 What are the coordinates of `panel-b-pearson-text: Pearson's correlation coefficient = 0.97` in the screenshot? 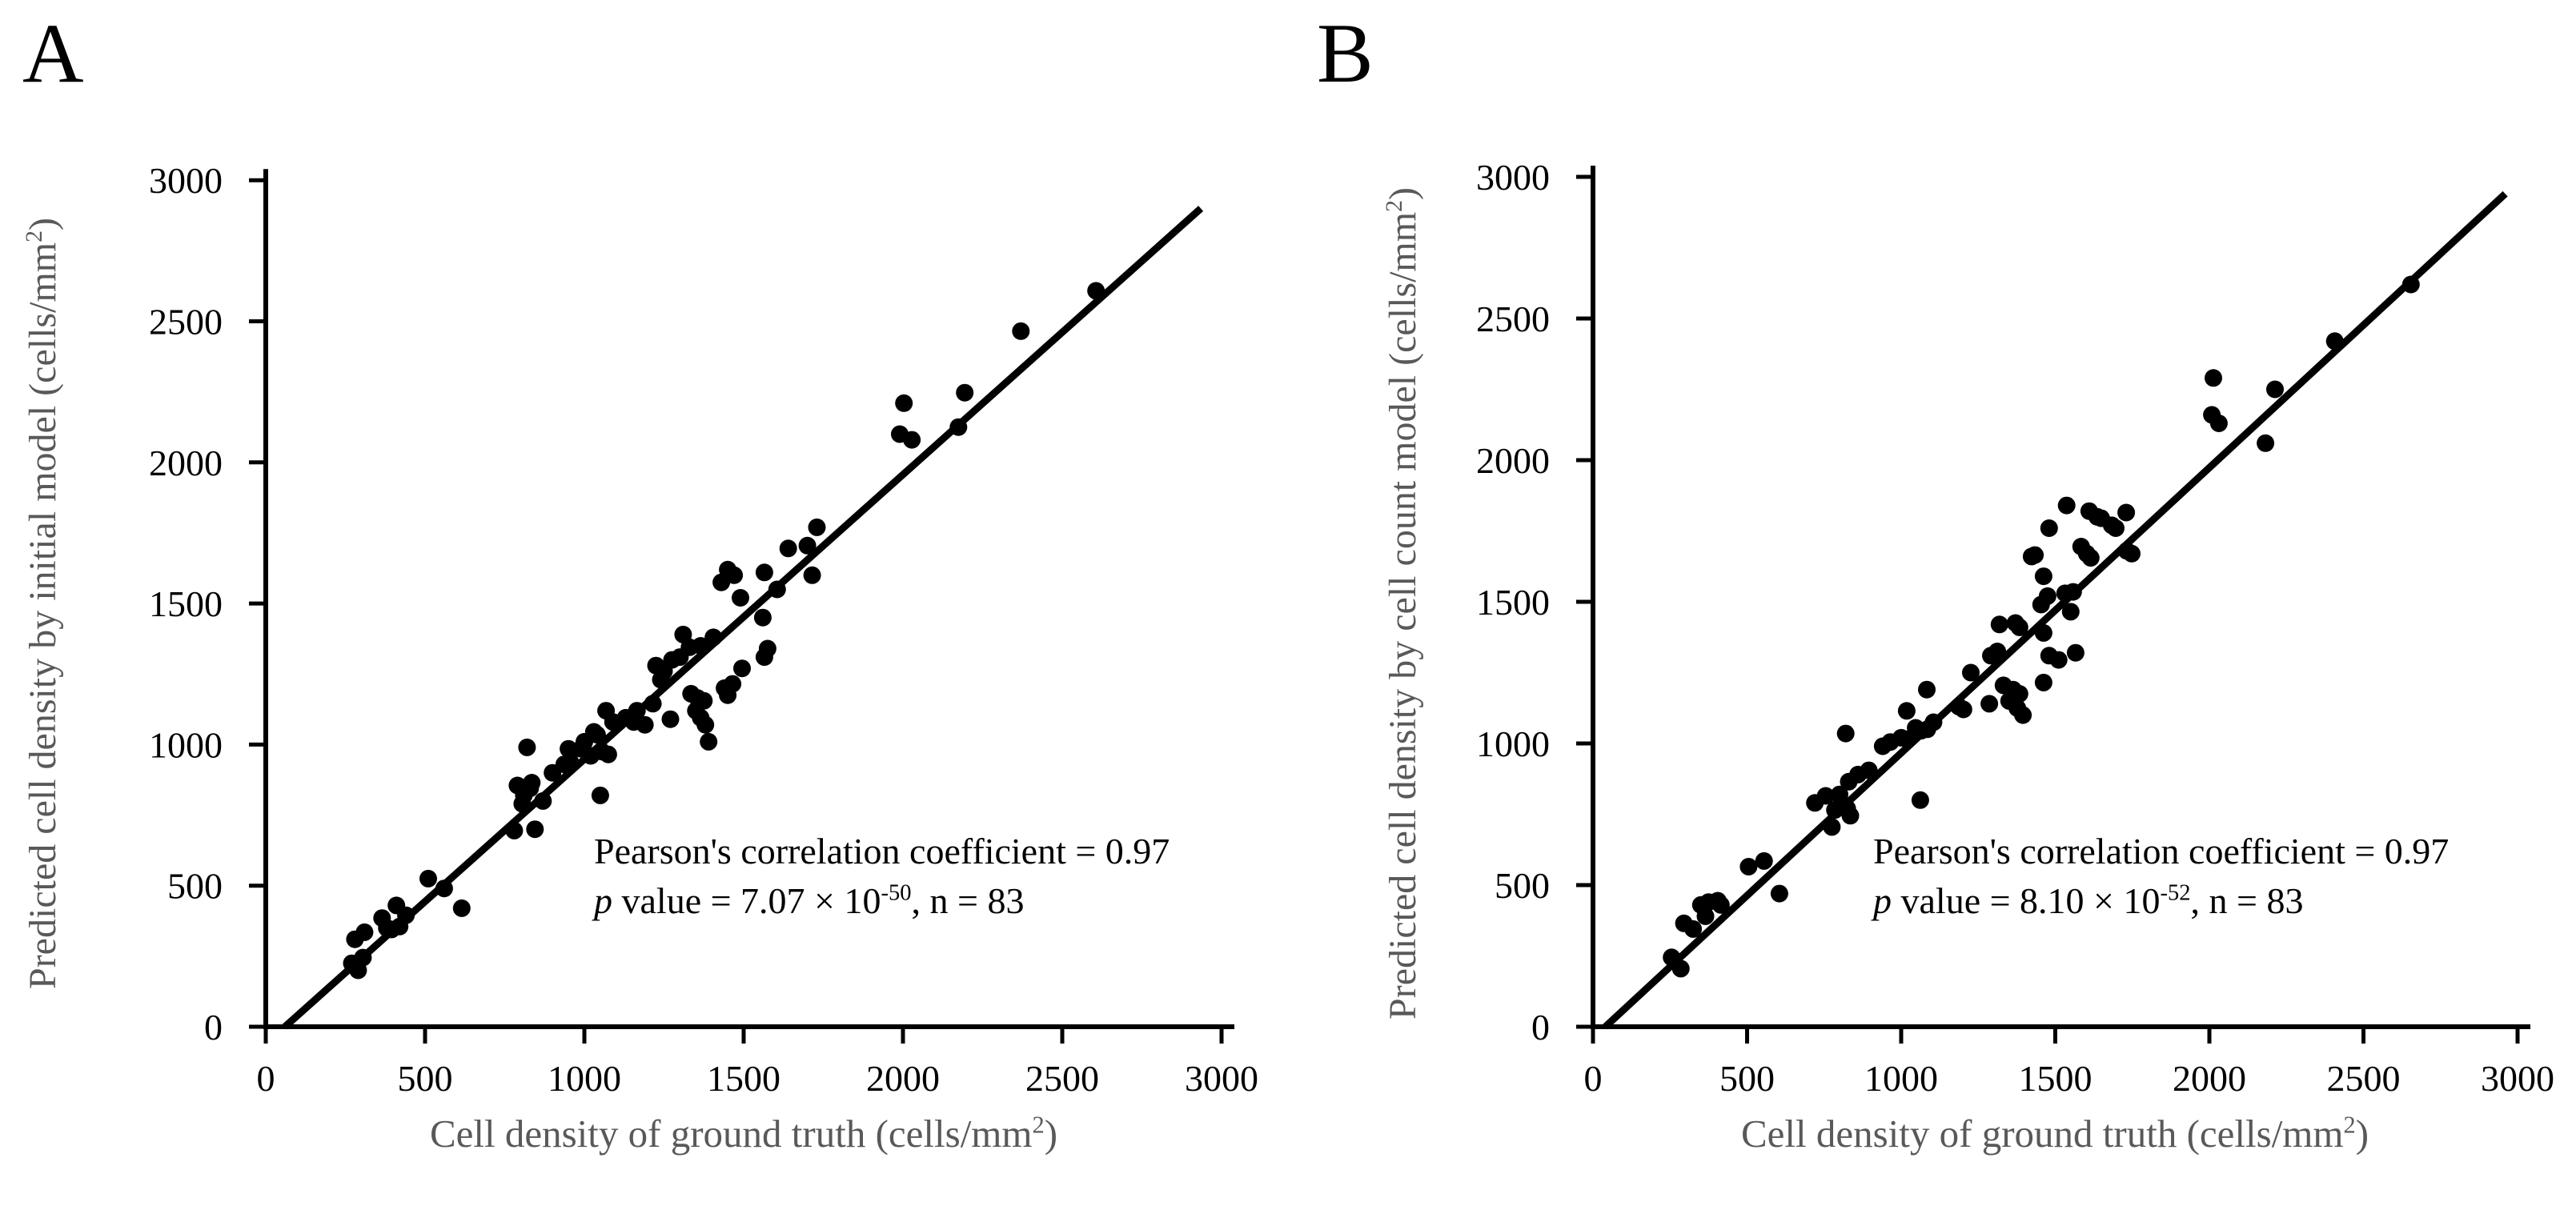 It's located at (2161, 851).